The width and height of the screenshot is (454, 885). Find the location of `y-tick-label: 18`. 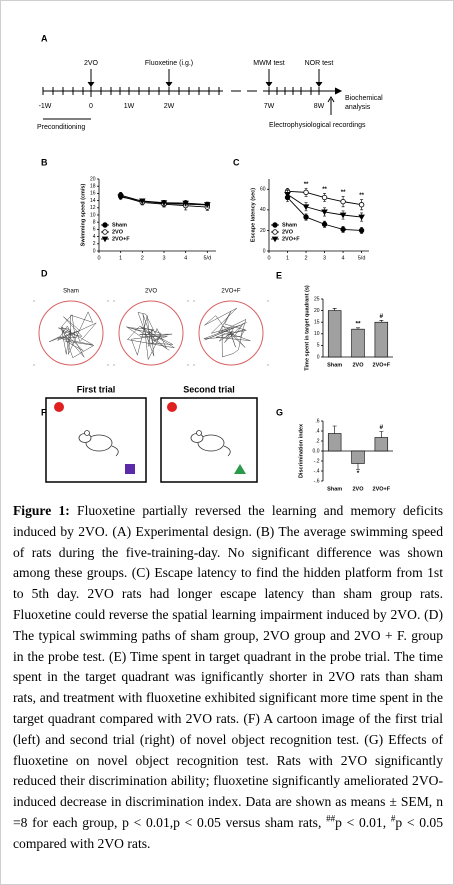

y-tick-label: 18 is located at coordinates (93, 187).